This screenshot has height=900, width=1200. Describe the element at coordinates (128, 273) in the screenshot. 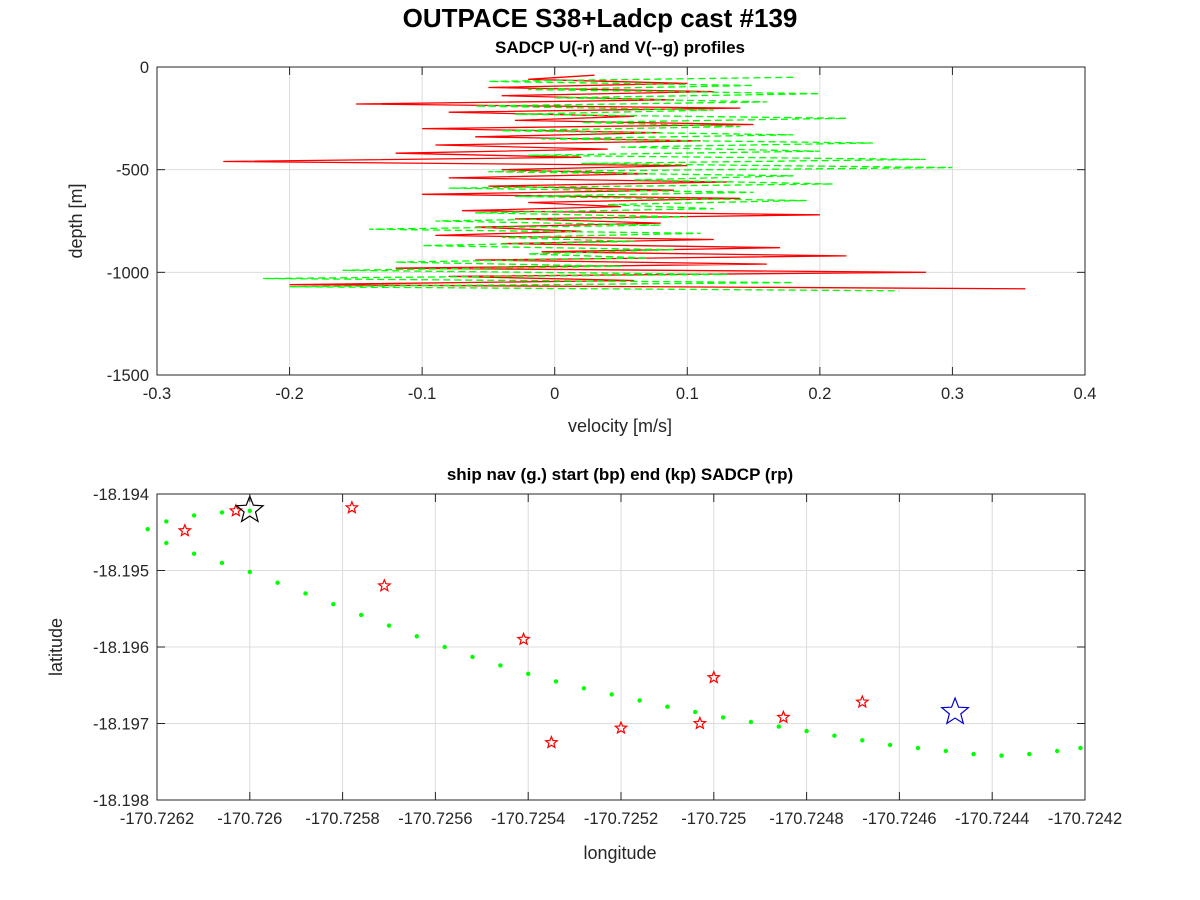

I see `y-tick-label: -1000` at that location.